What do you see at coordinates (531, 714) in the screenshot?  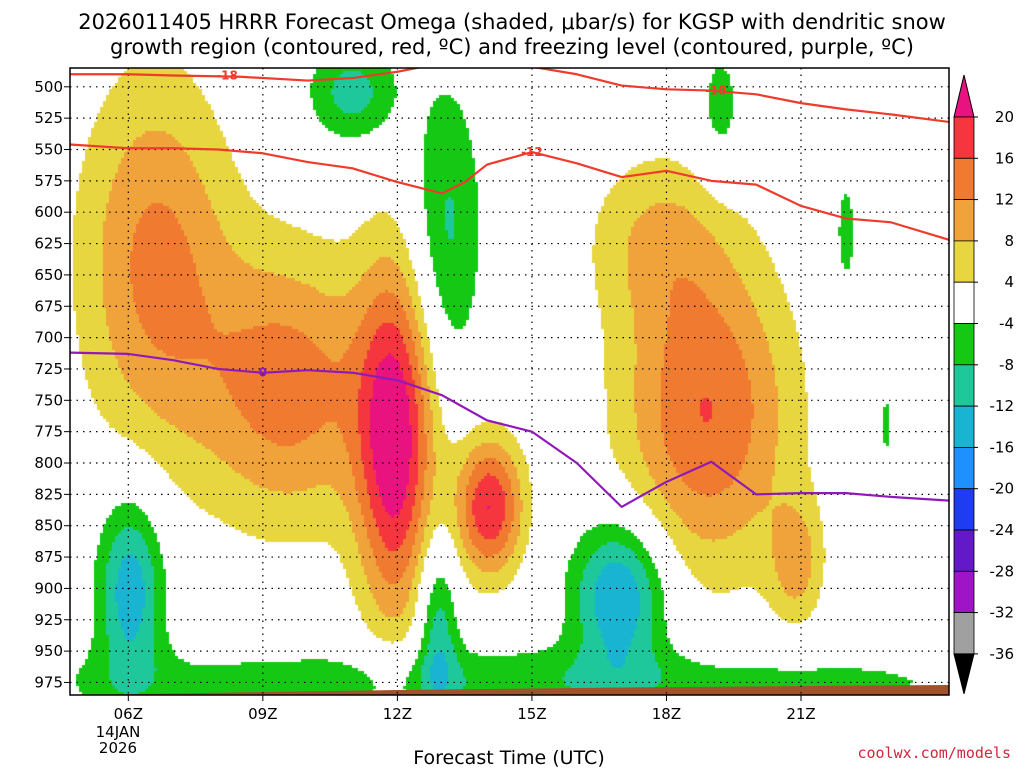 I see `x-tick-label-15Z: 15Z` at bounding box center [531, 714].